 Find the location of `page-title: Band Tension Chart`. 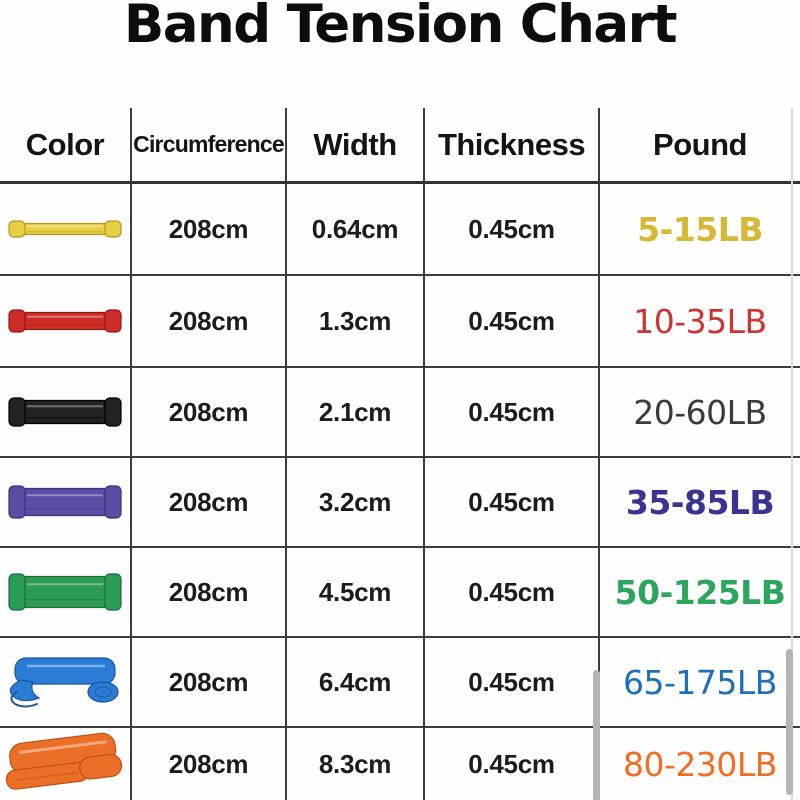

page-title: Band Tension Chart is located at coordinates (400, 27).